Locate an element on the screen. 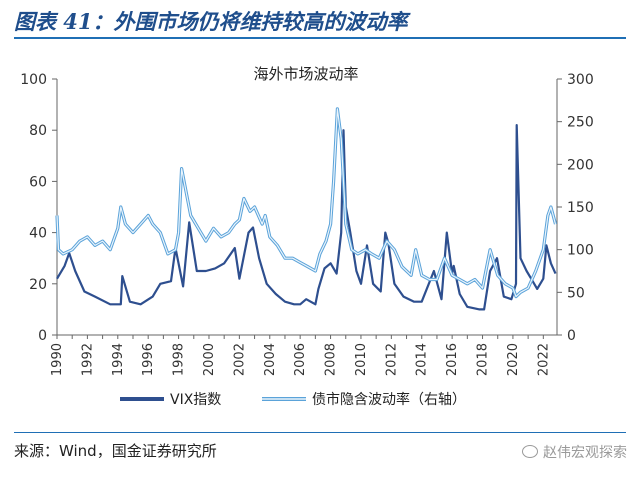  y-left-tick-label: 20 is located at coordinates (38, 285).